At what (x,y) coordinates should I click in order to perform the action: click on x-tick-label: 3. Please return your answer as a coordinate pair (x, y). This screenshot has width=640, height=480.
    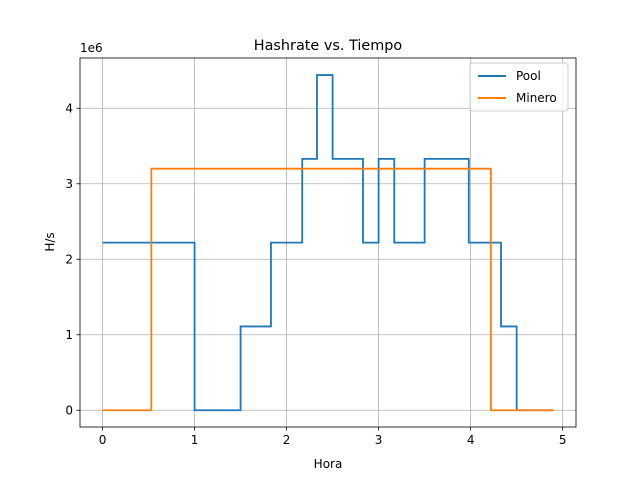
    Looking at the image, I should click on (379, 440).